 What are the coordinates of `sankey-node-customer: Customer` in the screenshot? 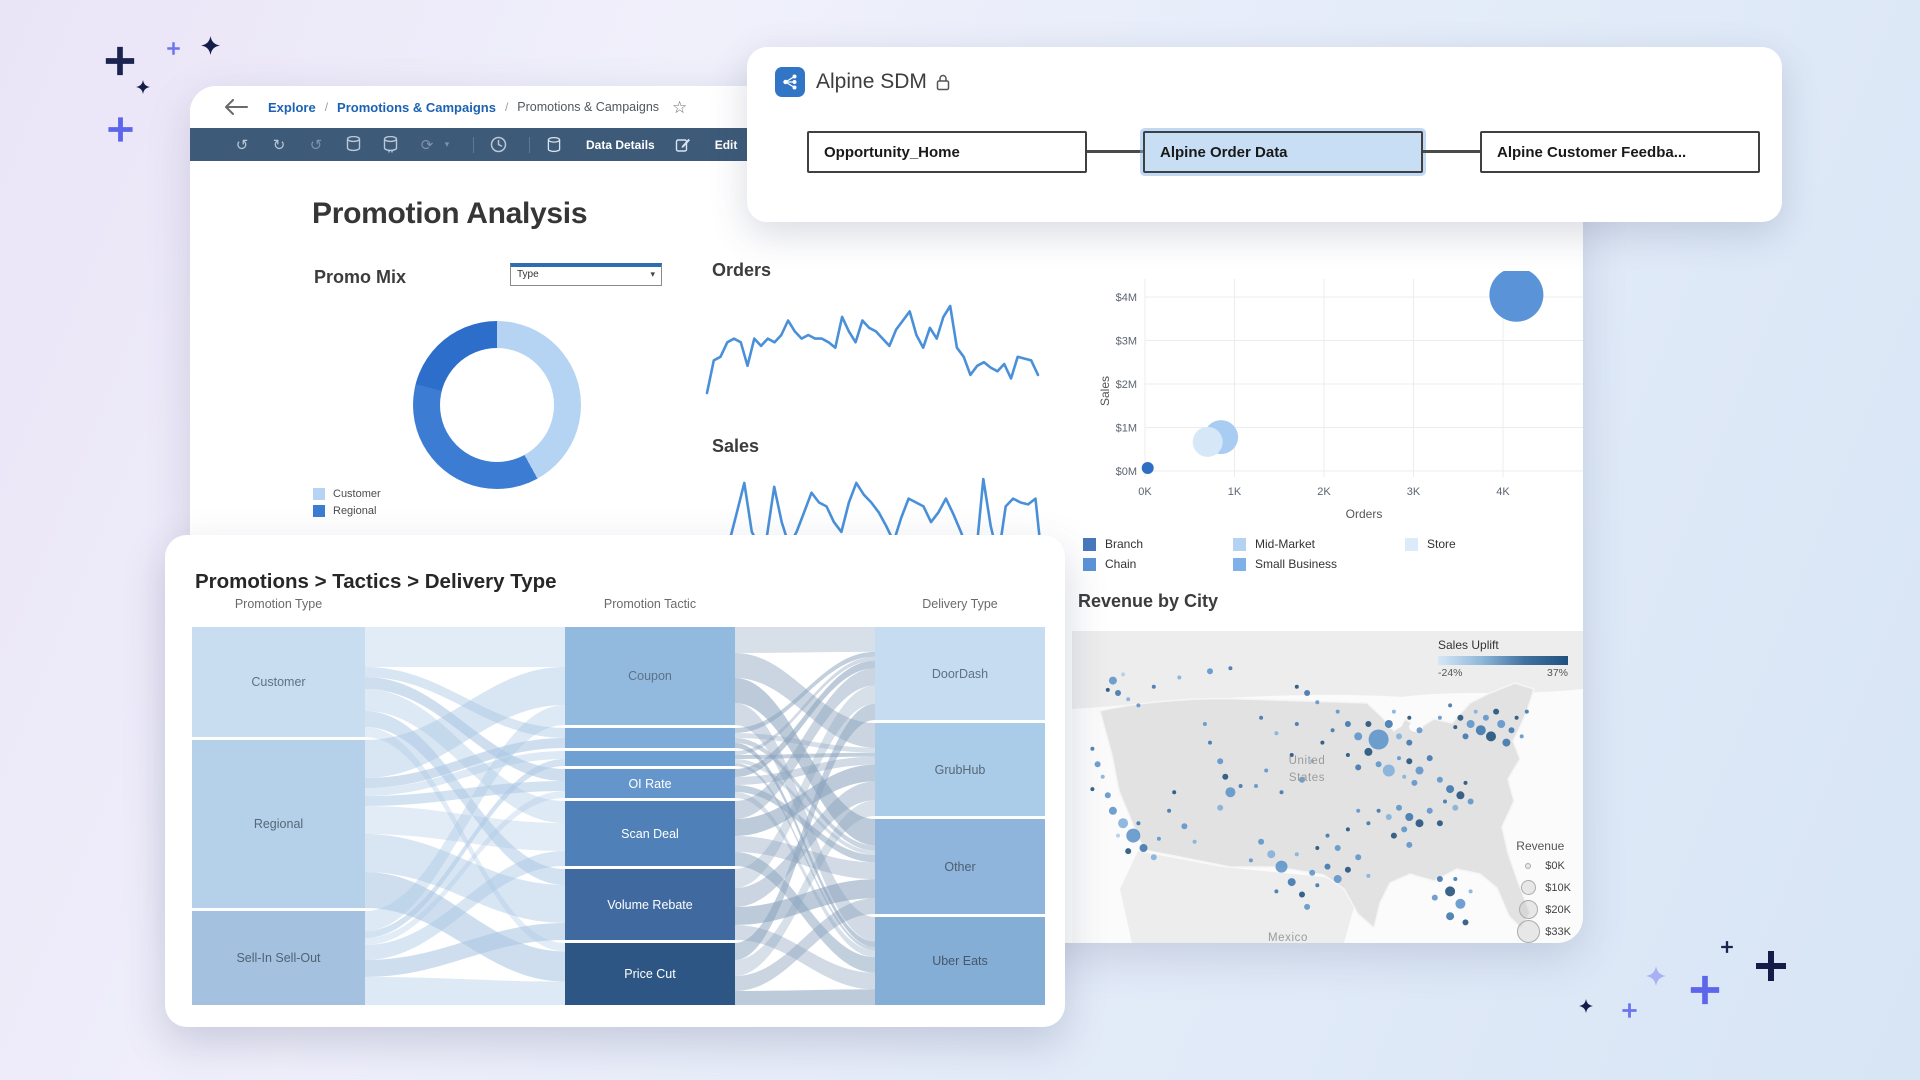 It's located at (278, 682).